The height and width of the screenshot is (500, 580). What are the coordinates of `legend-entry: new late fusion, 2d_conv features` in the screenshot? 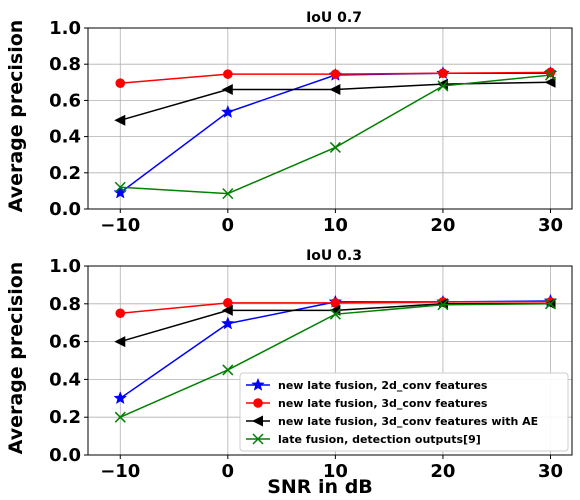 It's located at (383, 385).